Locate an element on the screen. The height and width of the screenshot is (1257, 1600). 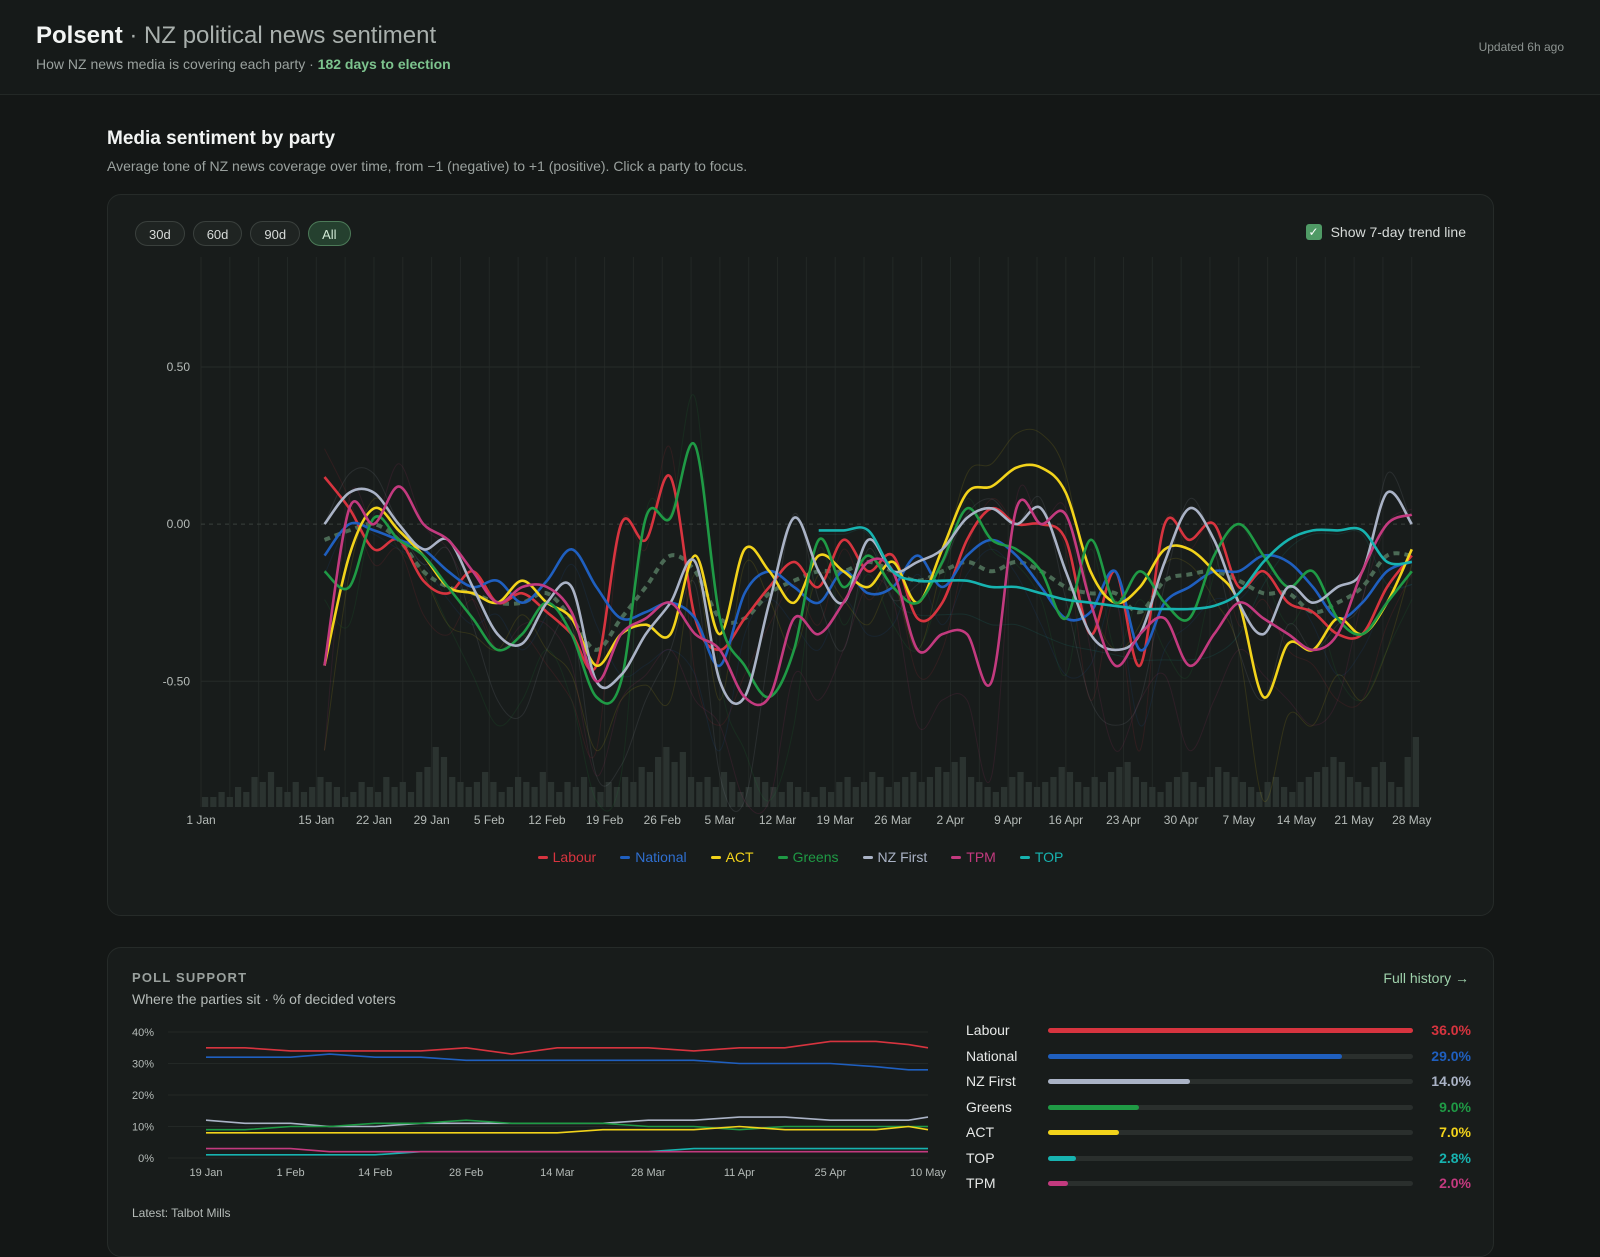
full-history-link: Full history → is located at coordinates (1426, 978).